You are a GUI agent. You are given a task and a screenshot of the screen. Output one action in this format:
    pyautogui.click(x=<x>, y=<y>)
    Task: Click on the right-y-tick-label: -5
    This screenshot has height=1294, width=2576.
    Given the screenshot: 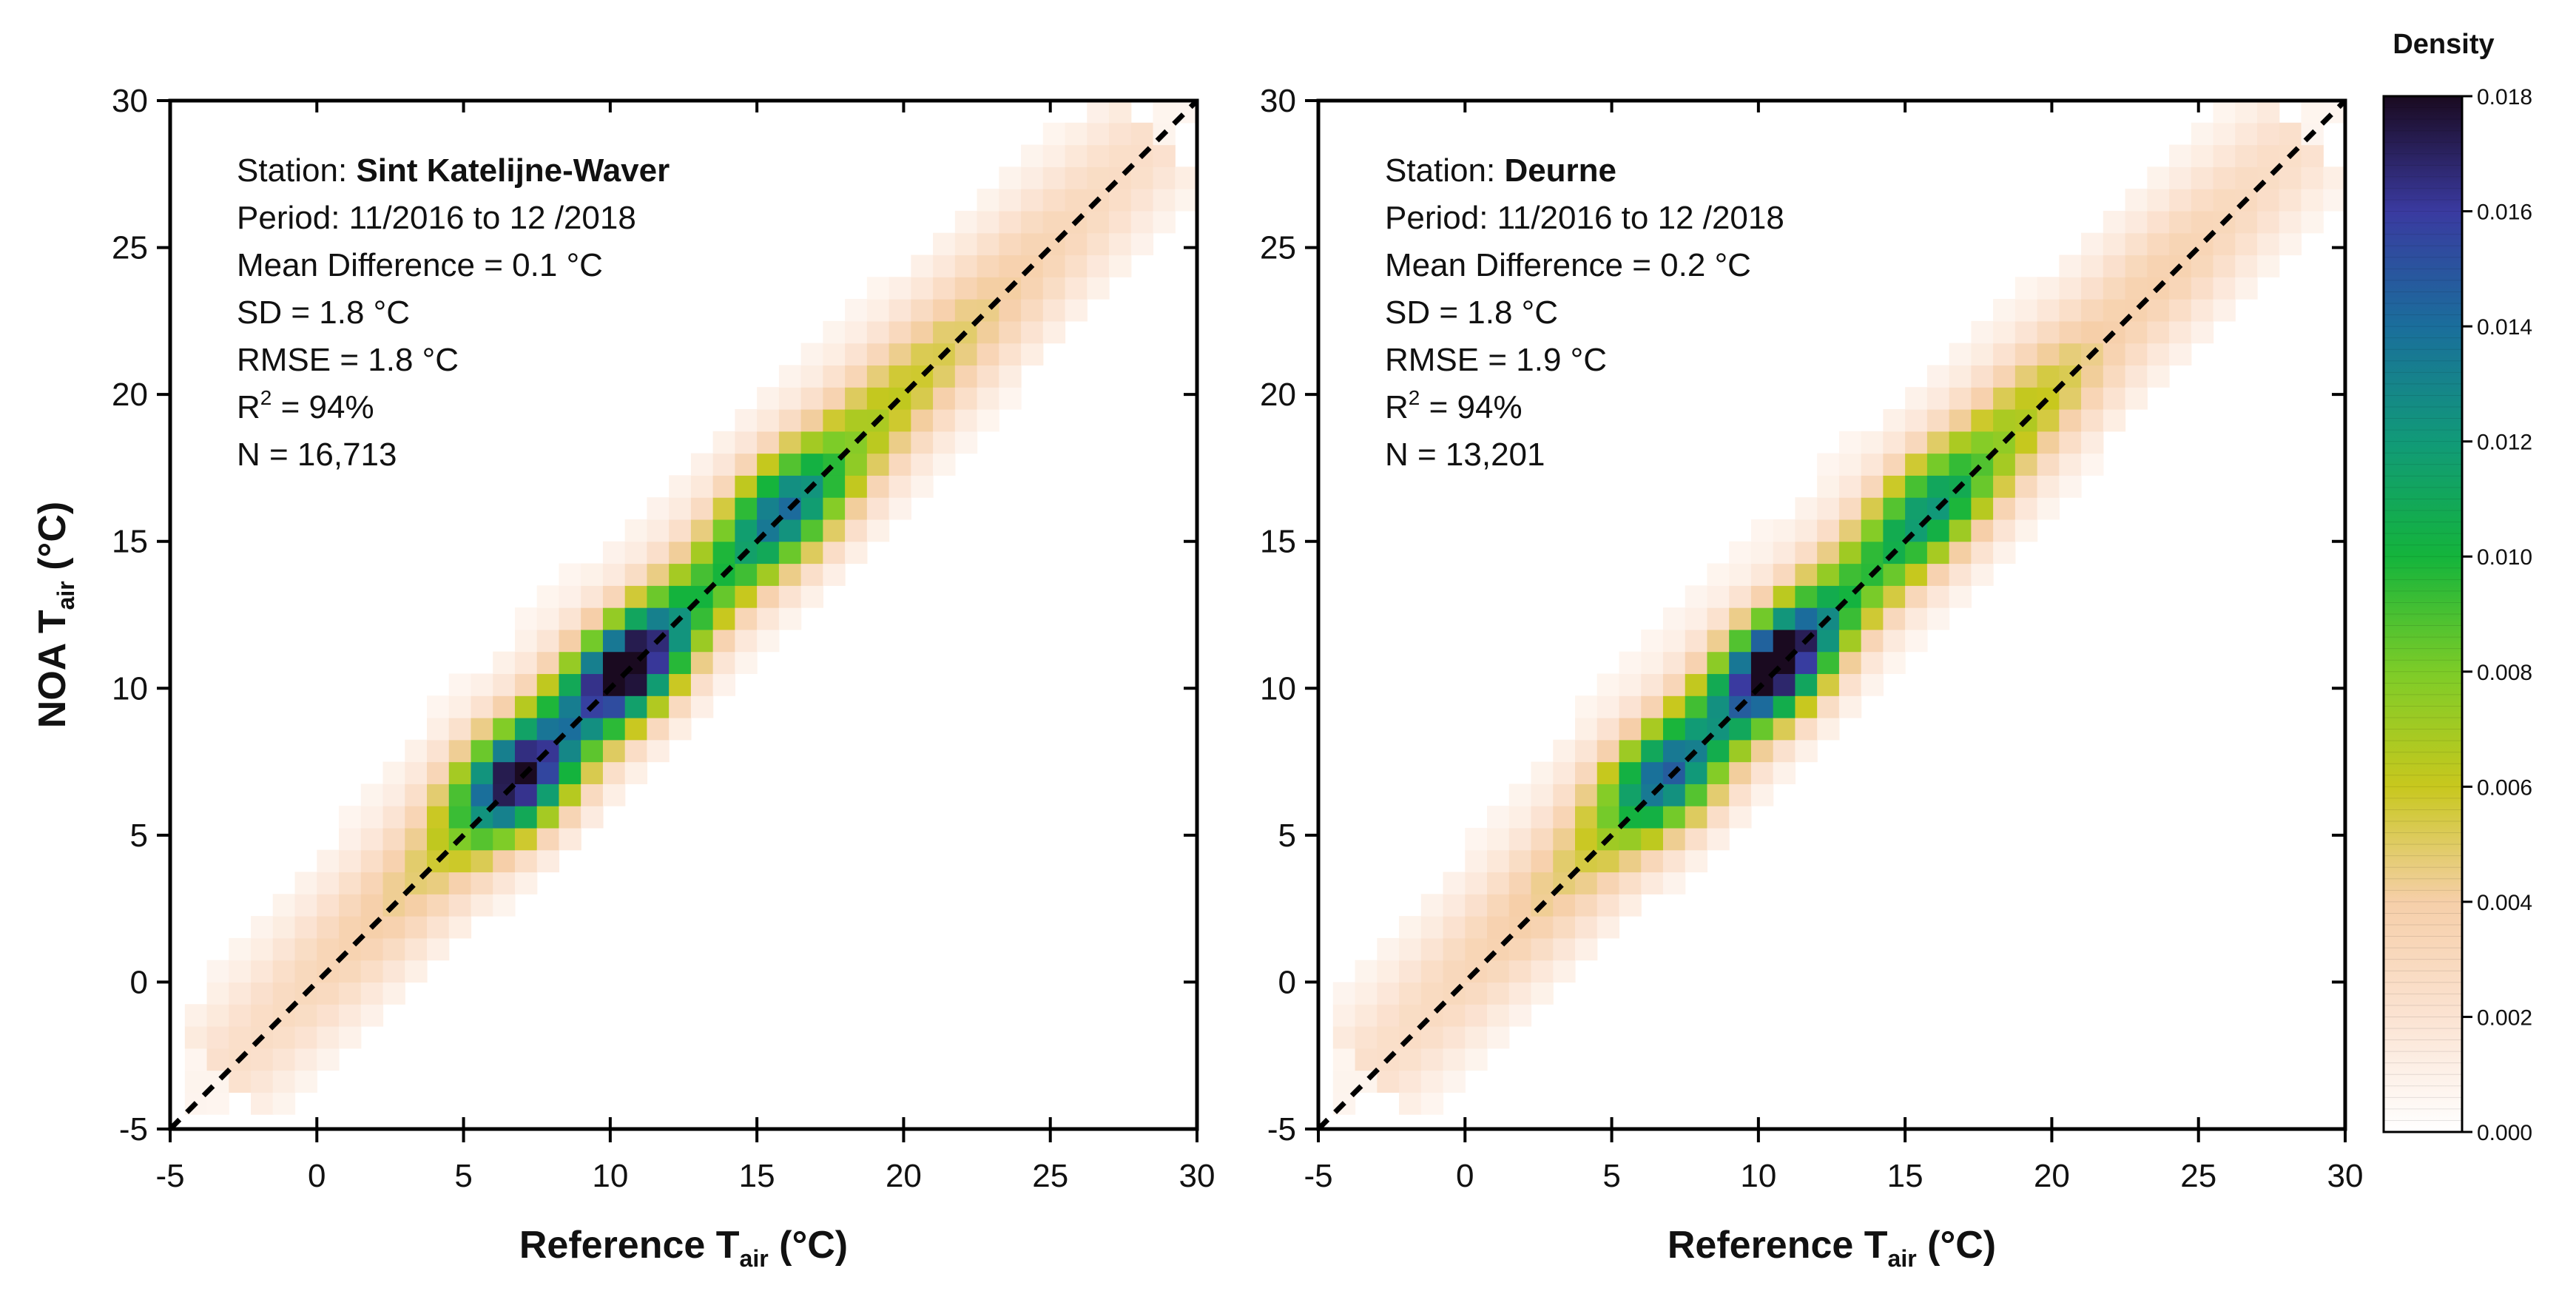 What is the action you would take?
    pyautogui.click(x=1281, y=1129)
    